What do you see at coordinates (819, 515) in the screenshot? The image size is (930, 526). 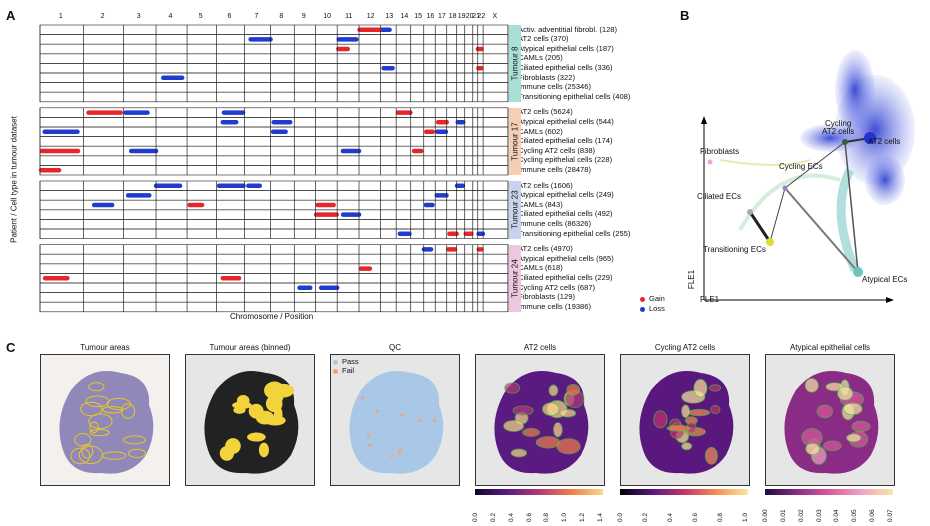 I see `colorbar-tick: 0.03` at bounding box center [819, 515].